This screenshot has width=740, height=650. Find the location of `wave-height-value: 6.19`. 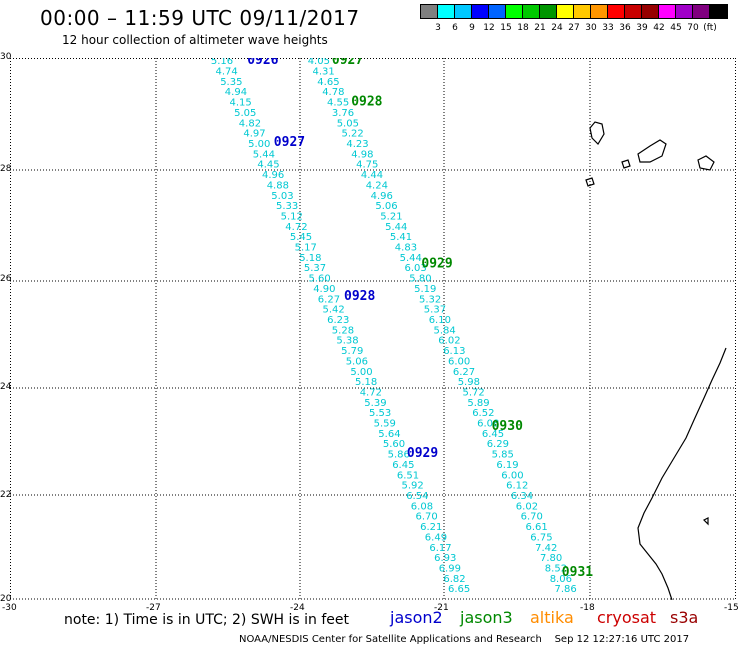

wave-height-value: 6.19 is located at coordinates (507, 465).